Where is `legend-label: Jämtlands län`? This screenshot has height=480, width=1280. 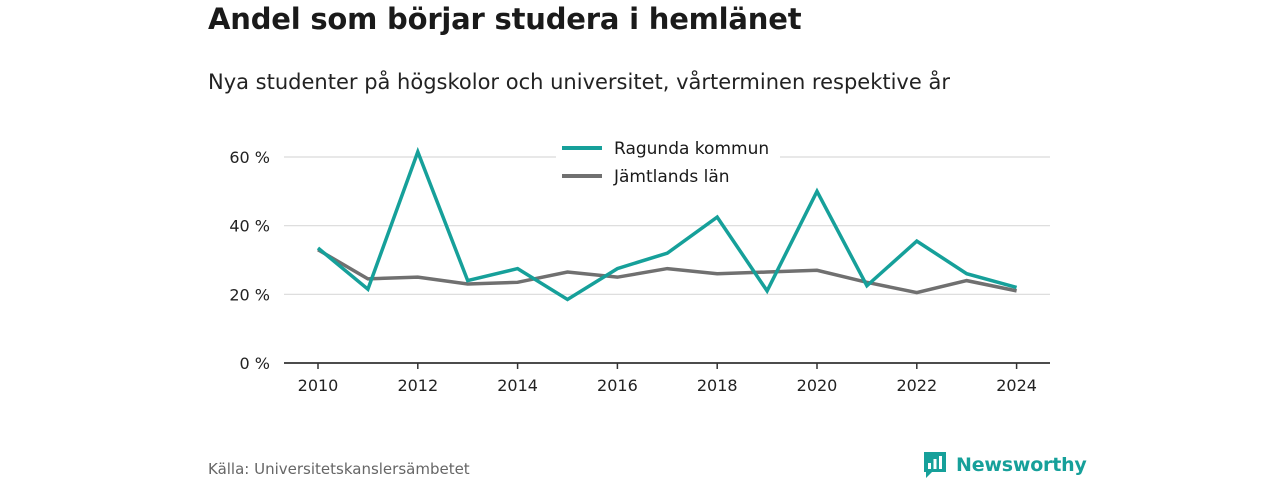 legend-label: Jämtlands län is located at coordinates (671, 177).